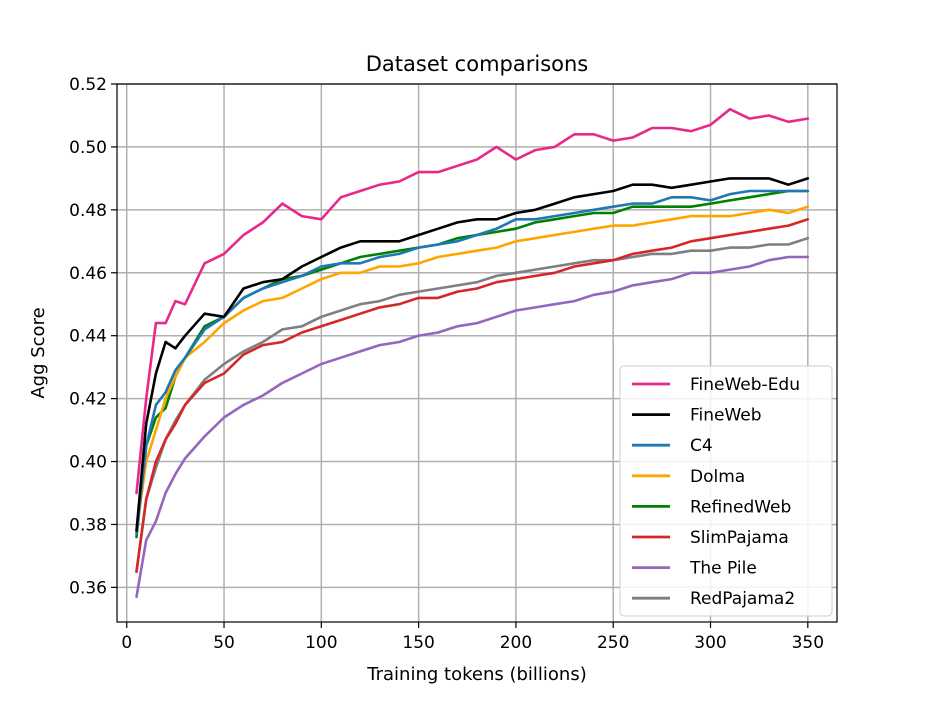  Describe the element at coordinates (321, 643) in the screenshot. I see `x-tick-label: 100` at that location.